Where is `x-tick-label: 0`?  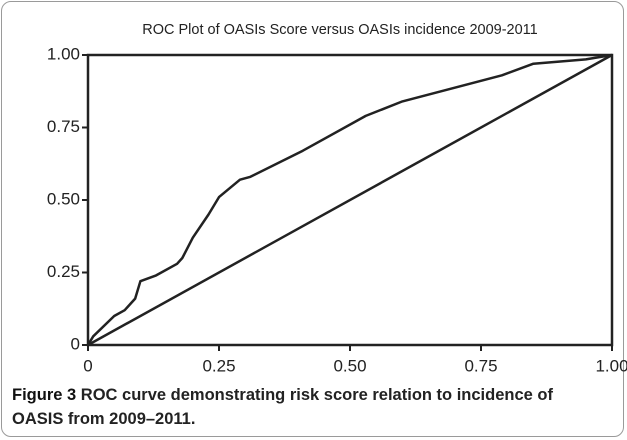
x-tick-label: 0 is located at coordinates (87, 365).